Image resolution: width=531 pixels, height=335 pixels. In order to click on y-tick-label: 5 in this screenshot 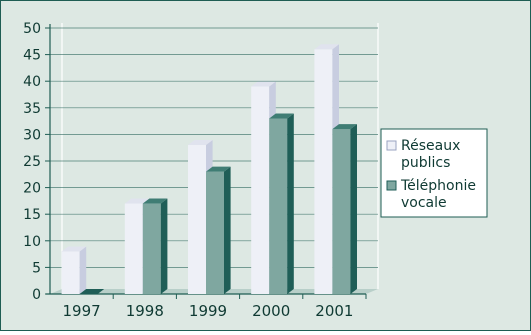, I will do `click(36, 268)`.